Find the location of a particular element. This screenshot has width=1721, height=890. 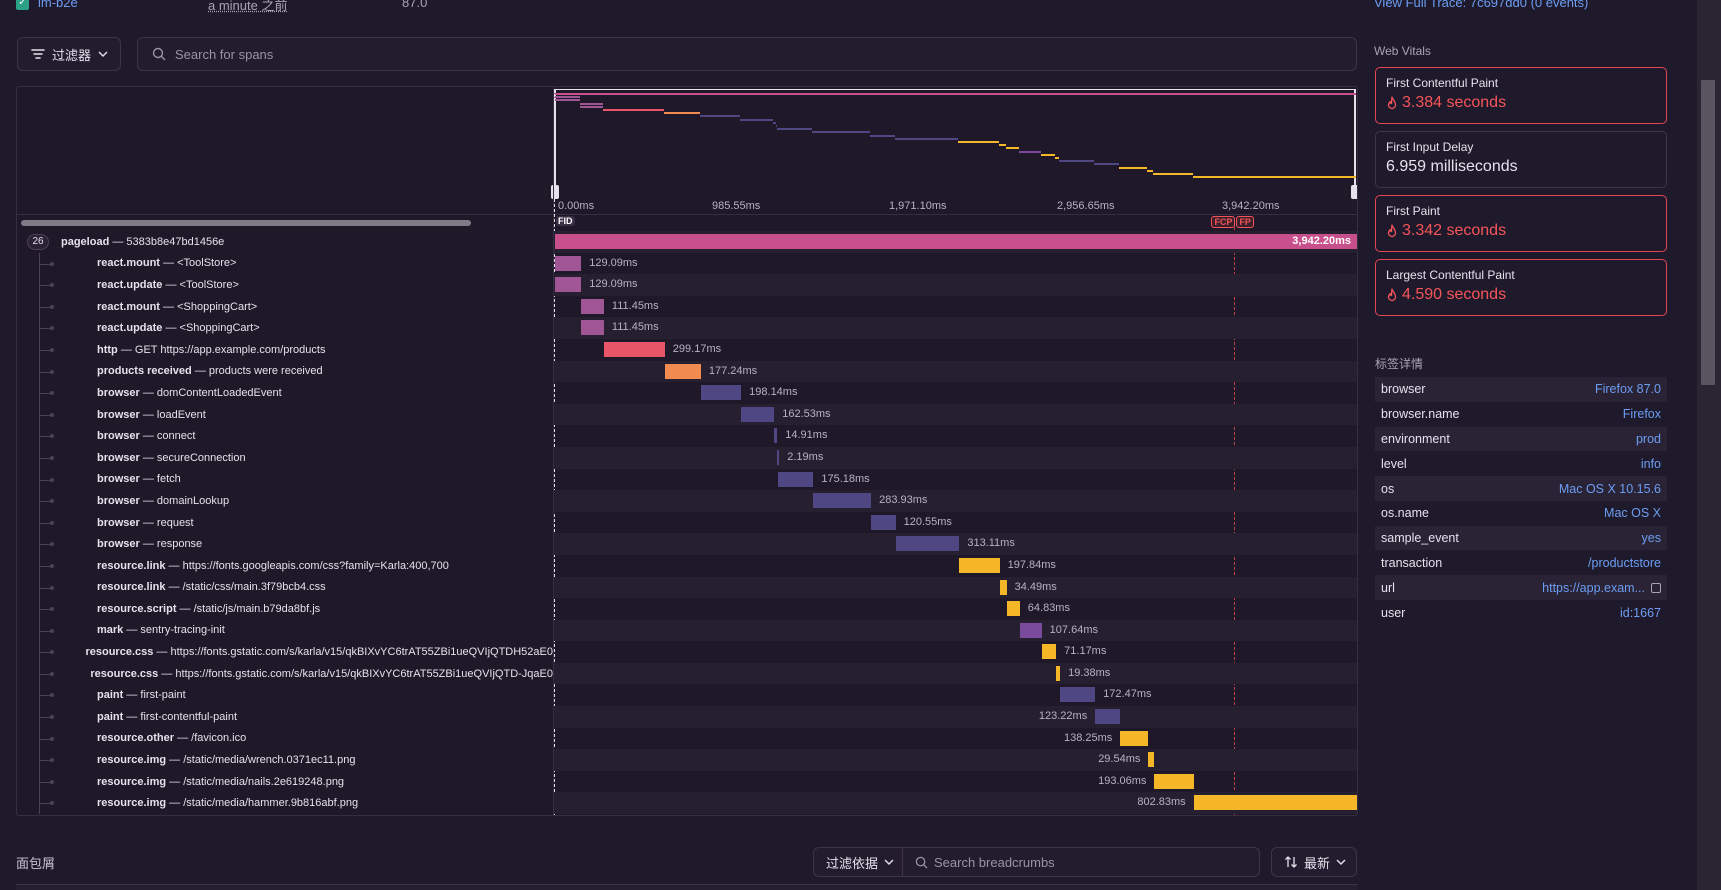

view-full-trace-link: View Full Trace: 7c697dd0 (0 events) is located at coordinates (1481, 5).